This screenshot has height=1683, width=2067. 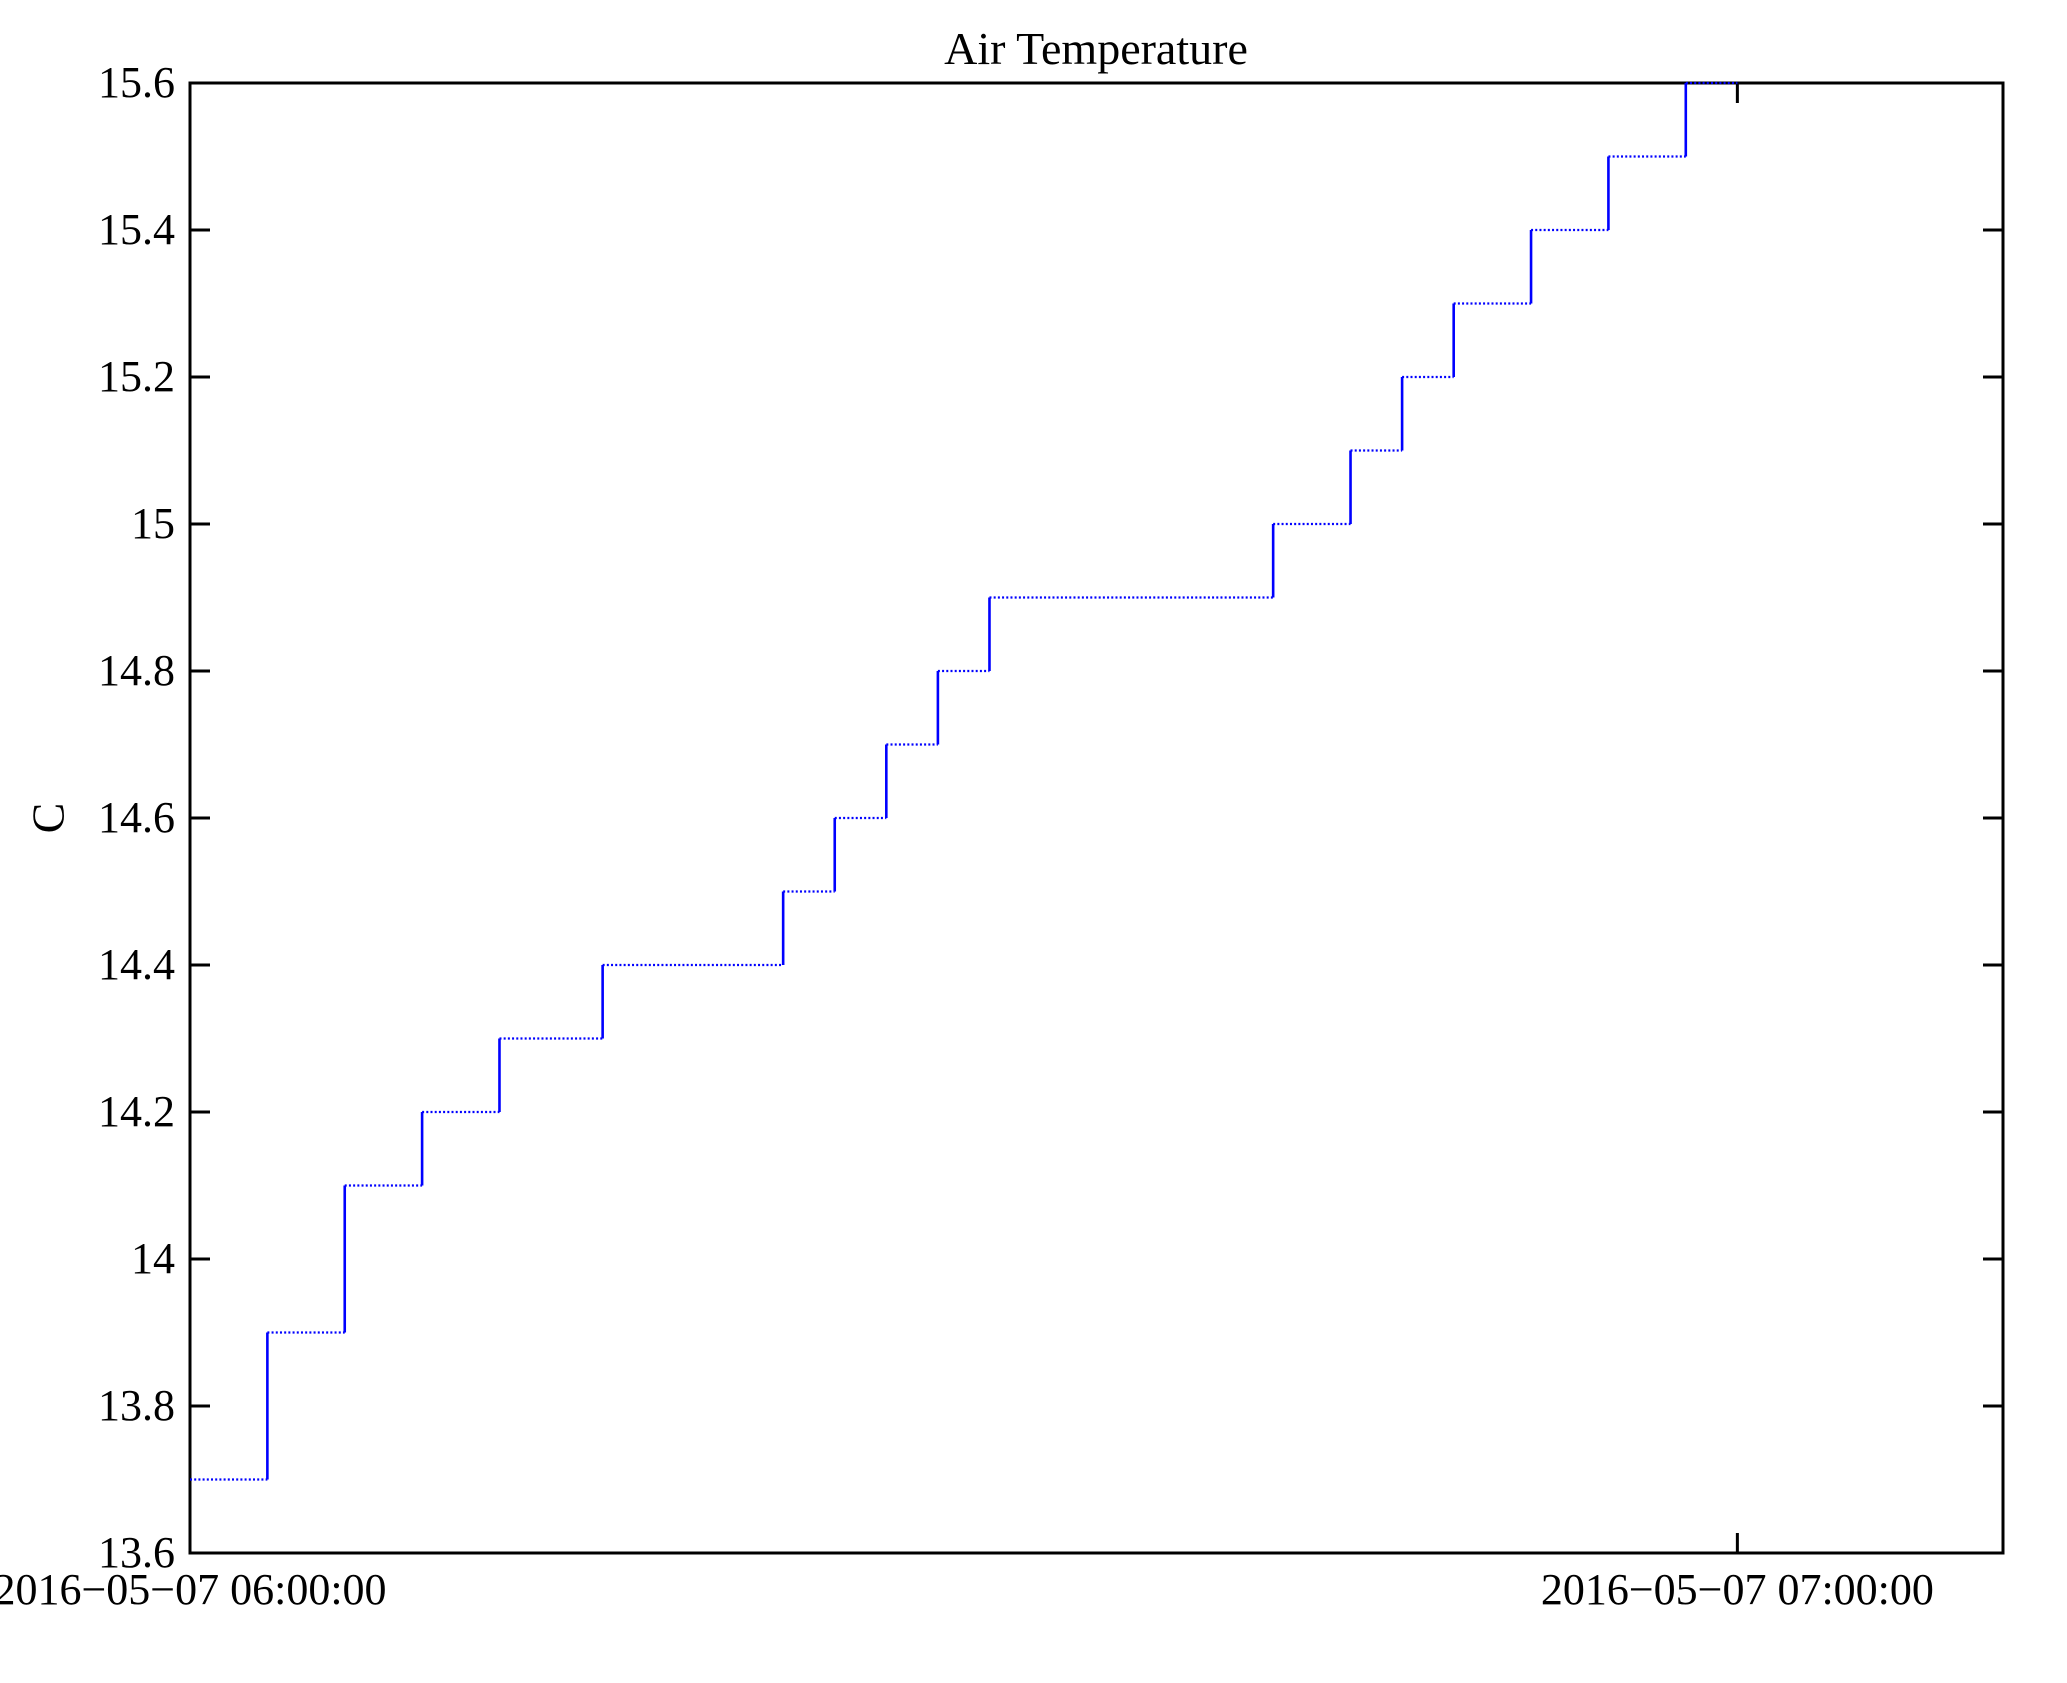 I want to click on x-tick-label: 2016−05−07 07:00:00, so click(x=1737, y=1589).